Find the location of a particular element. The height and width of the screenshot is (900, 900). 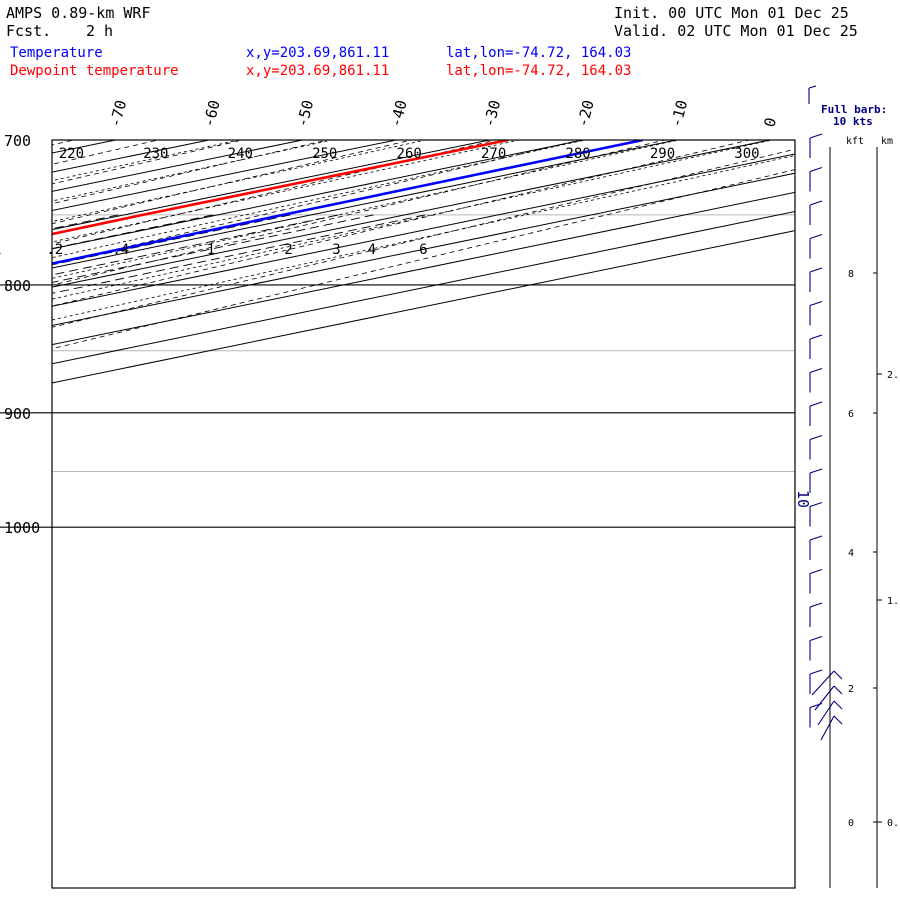

legend-temperature-label: Temperature is located at coordinates (56, 53).